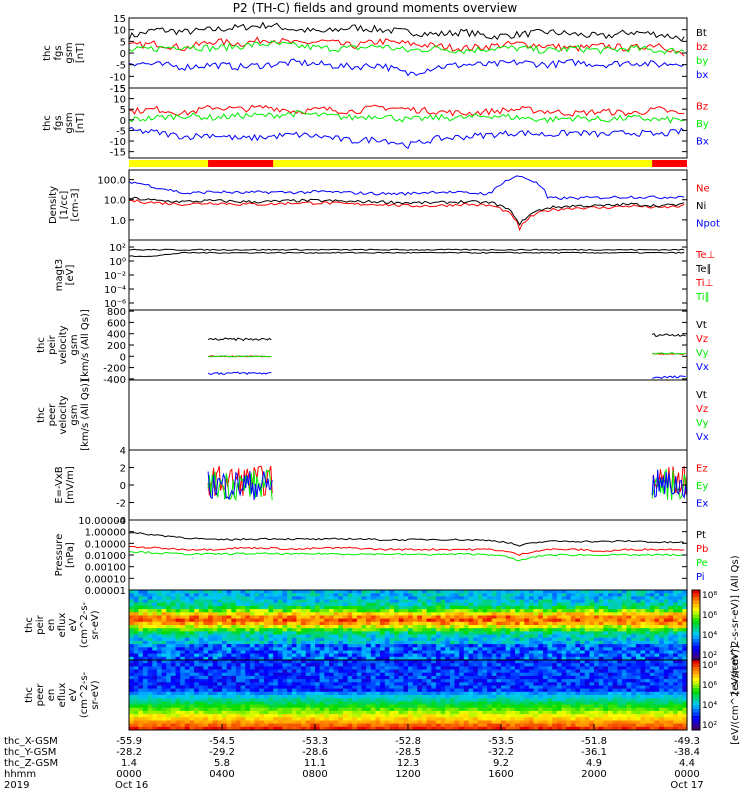  I want to click on legend-Te∥: Te∥, so click(703, 269).